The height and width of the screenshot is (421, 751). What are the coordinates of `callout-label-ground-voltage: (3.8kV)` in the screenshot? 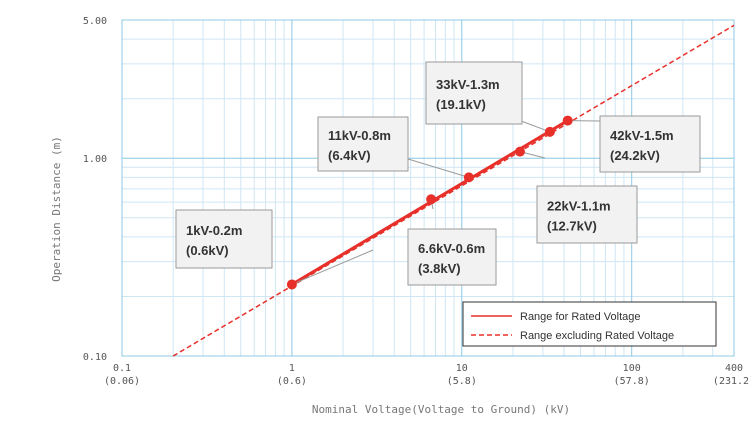 It's located at (439, 268).